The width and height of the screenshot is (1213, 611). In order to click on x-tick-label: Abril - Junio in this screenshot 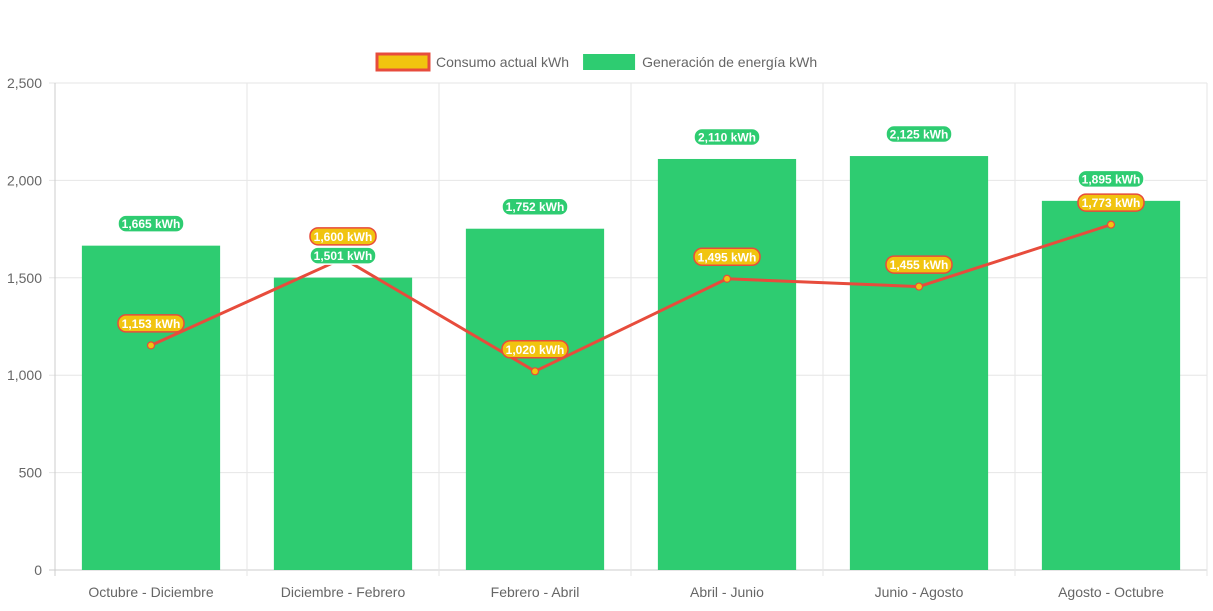, I will do `click(727, 592)`.